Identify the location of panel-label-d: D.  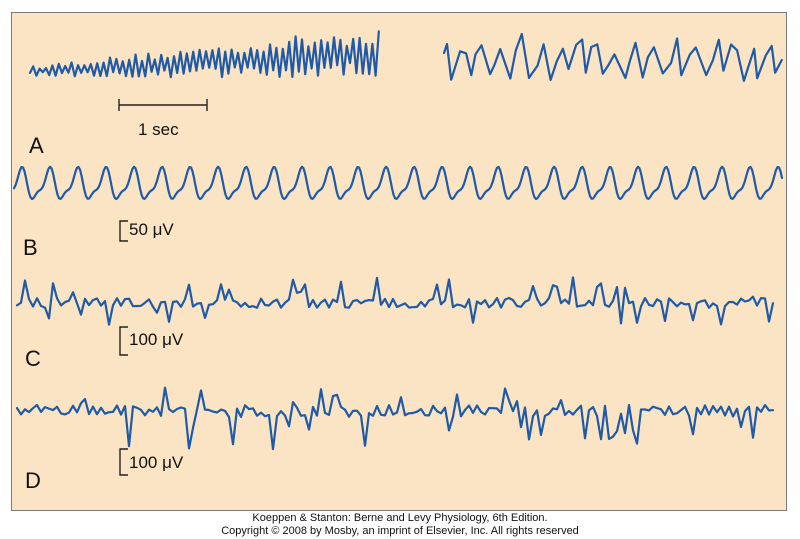
(33, 480).